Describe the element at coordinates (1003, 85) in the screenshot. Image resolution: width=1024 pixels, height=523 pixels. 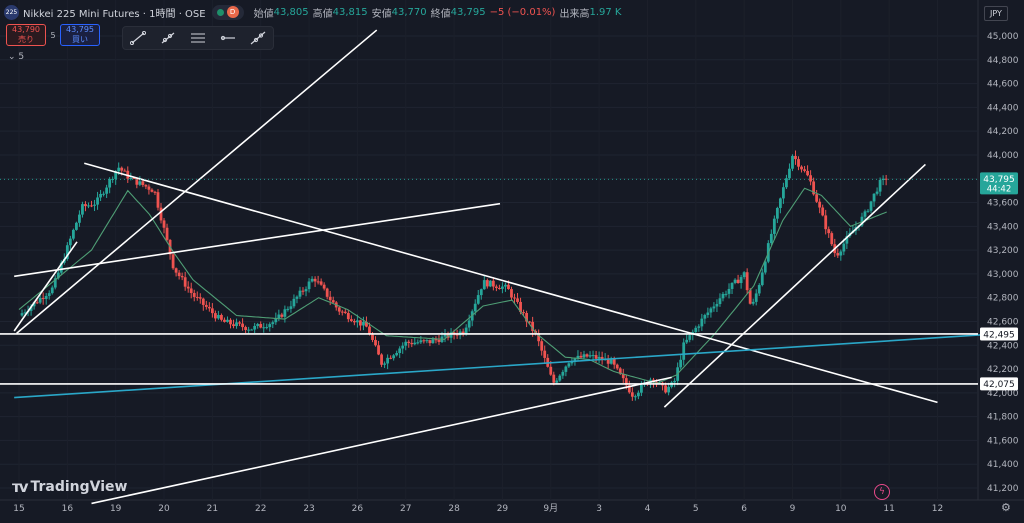
I see `y-tick-label: 44,600` at that location.